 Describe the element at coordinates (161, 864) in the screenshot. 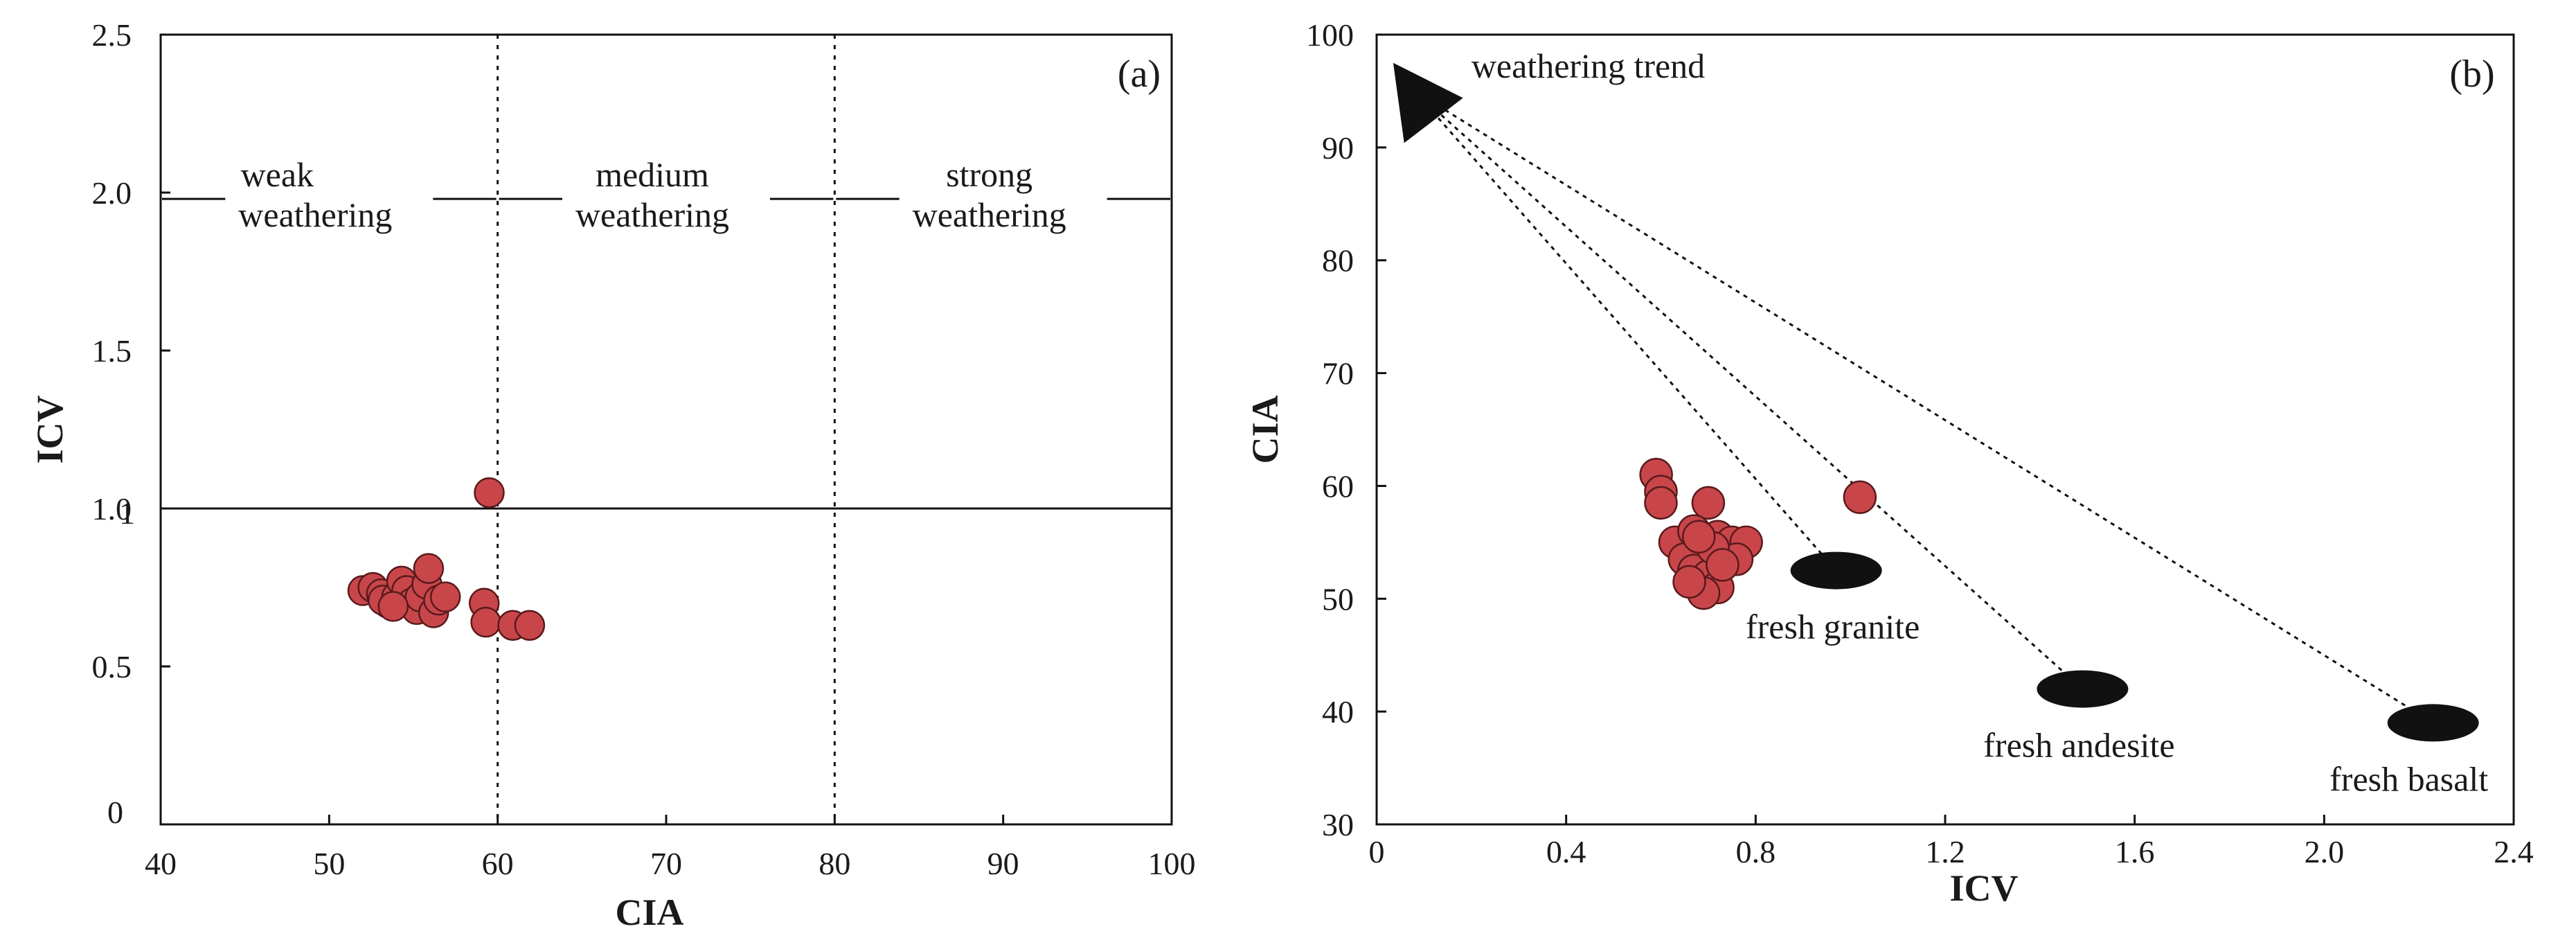

I see `panel-a-x-tick-label: 40` at that location.